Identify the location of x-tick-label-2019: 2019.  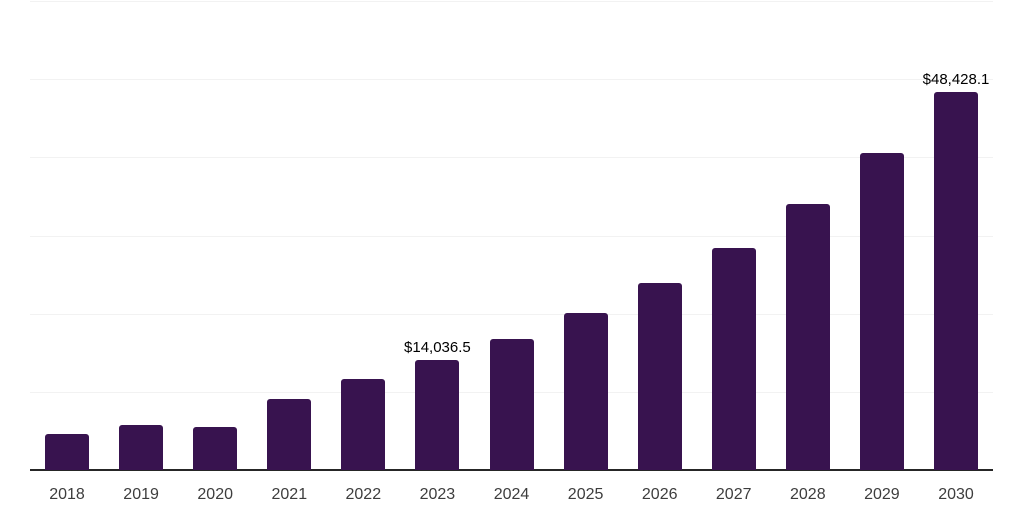
(141, 494).